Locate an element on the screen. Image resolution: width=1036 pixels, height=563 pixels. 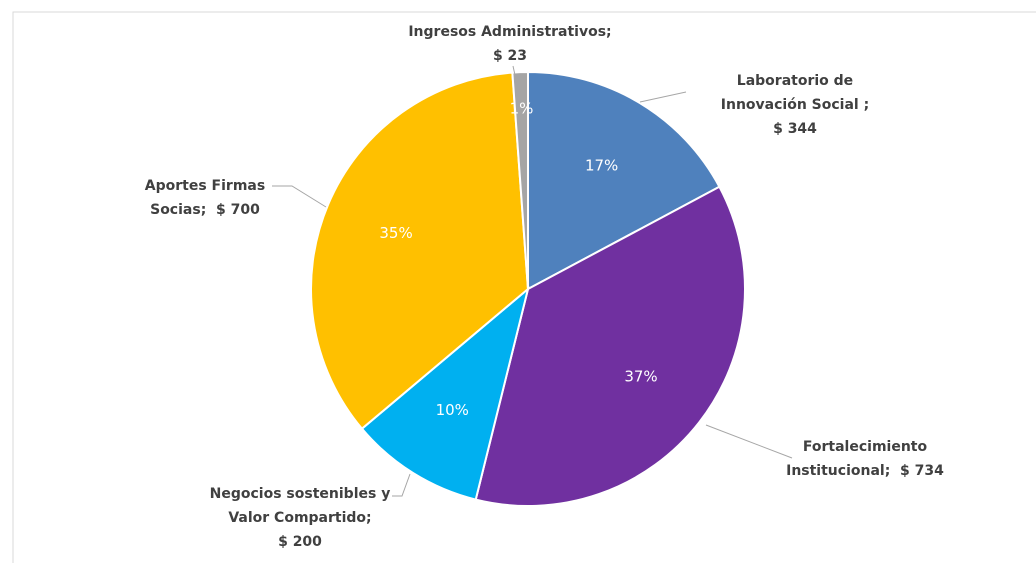
slice-label: Laboratorio de Innovación Social ; $ 344 is located at coordinates (795, 105).